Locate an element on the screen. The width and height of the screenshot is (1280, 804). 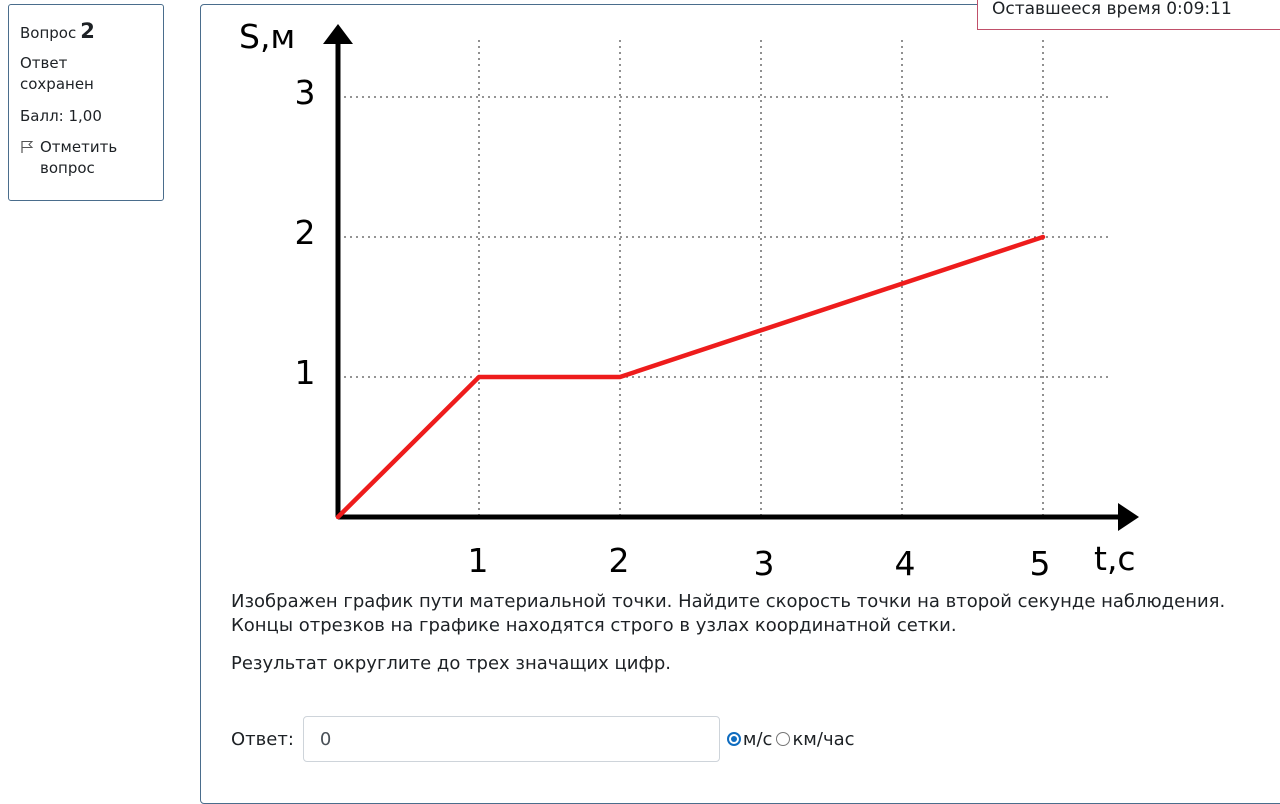
question-number-line: Вопрос 2 is located at coordinates (86, 31).